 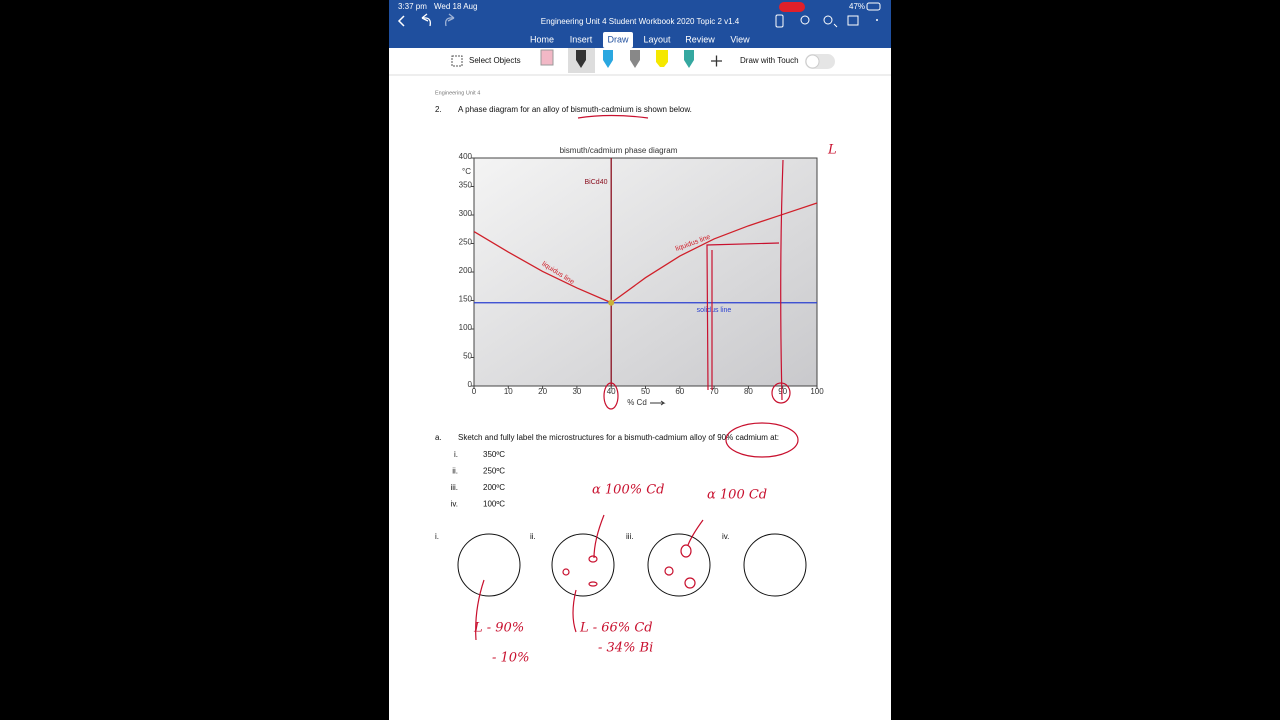 What do you see at coordinates (495, 60) in the screenshot?
I see `select-objects: Select Objects` at bounding box center [495, 60].